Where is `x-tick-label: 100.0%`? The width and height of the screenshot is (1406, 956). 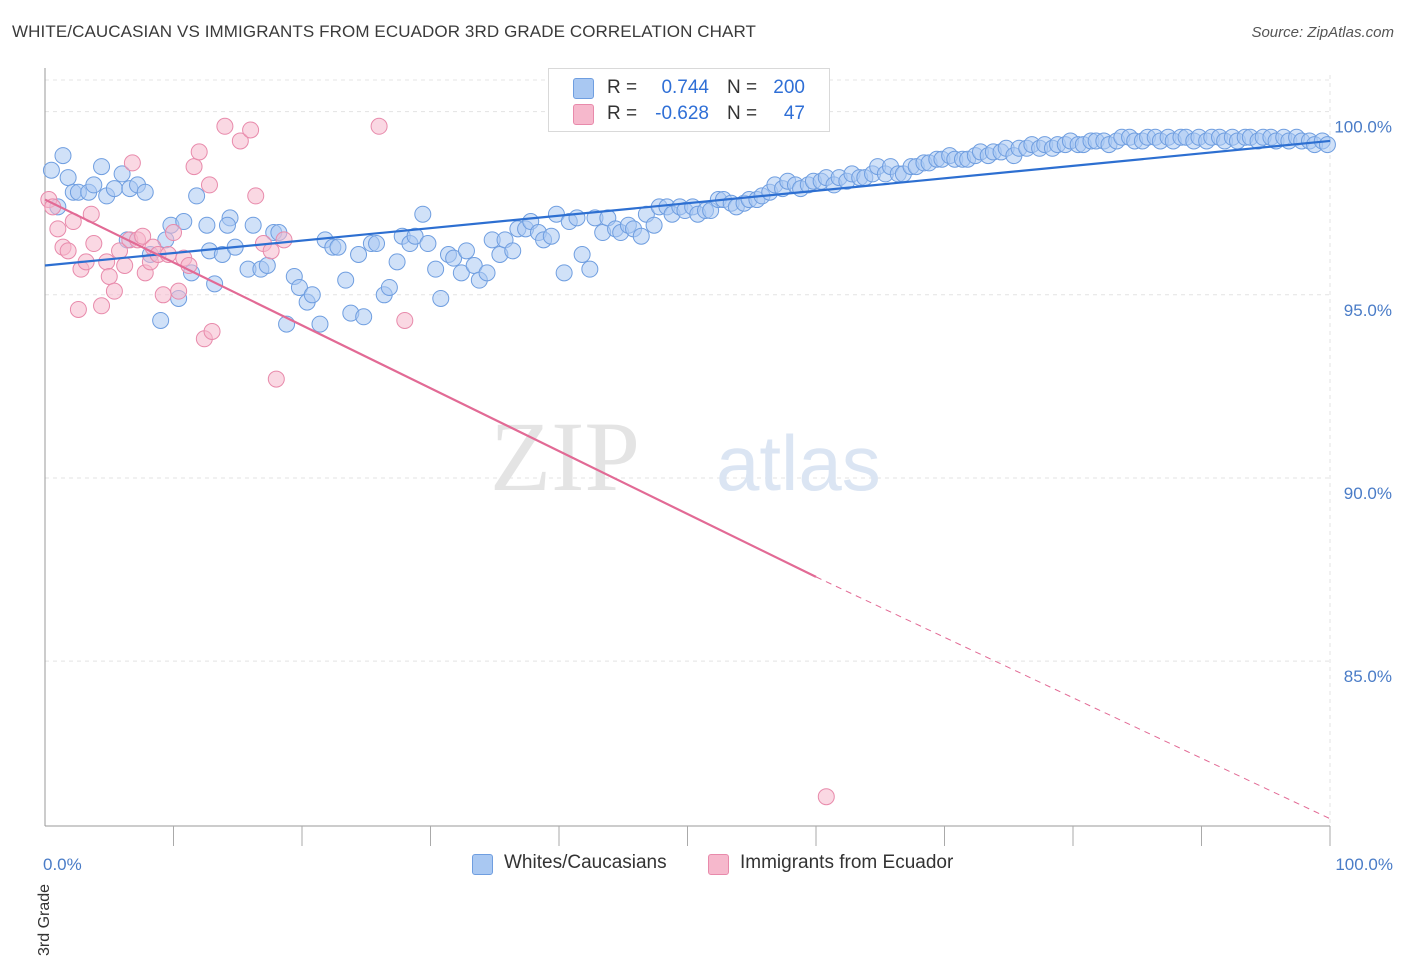 x-tick-label: 100.0% is located at coordinates (1364, 864).